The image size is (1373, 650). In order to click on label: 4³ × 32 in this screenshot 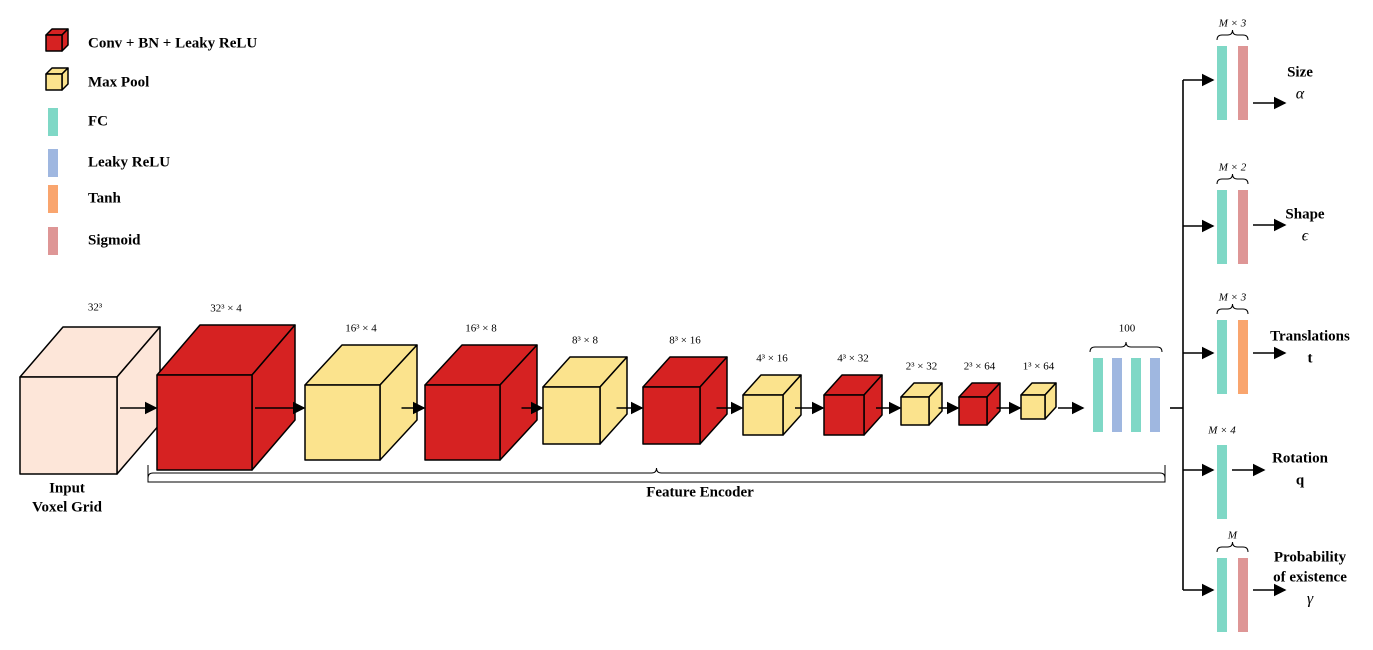, I will do `click(853, 359)`.